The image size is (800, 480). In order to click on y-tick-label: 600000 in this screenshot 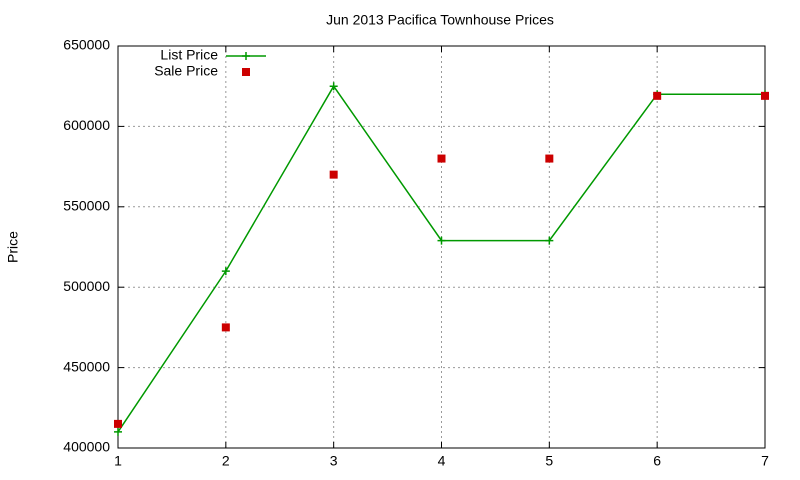, I will do `click(86, 125)`.